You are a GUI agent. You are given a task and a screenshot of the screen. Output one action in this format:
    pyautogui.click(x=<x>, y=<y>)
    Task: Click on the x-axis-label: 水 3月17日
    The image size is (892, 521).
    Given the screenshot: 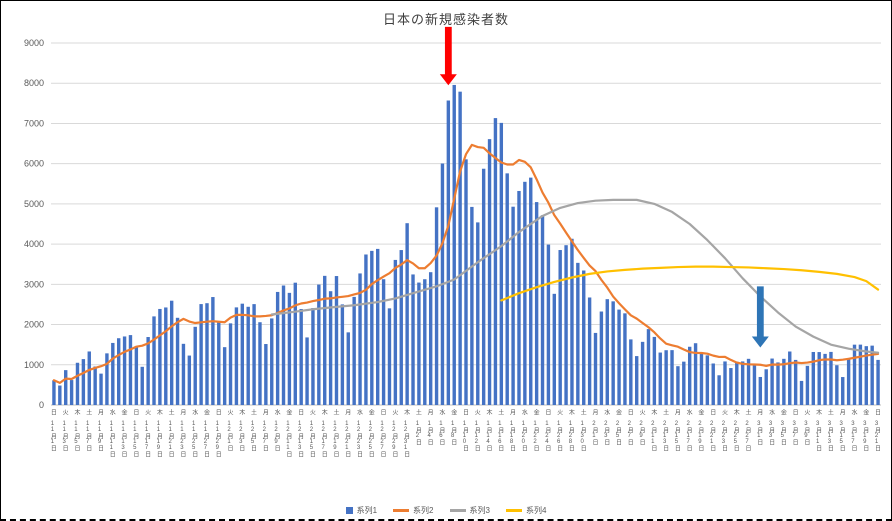 What is the action you would take?
    pyautogui.click(x=852, y=430)
    